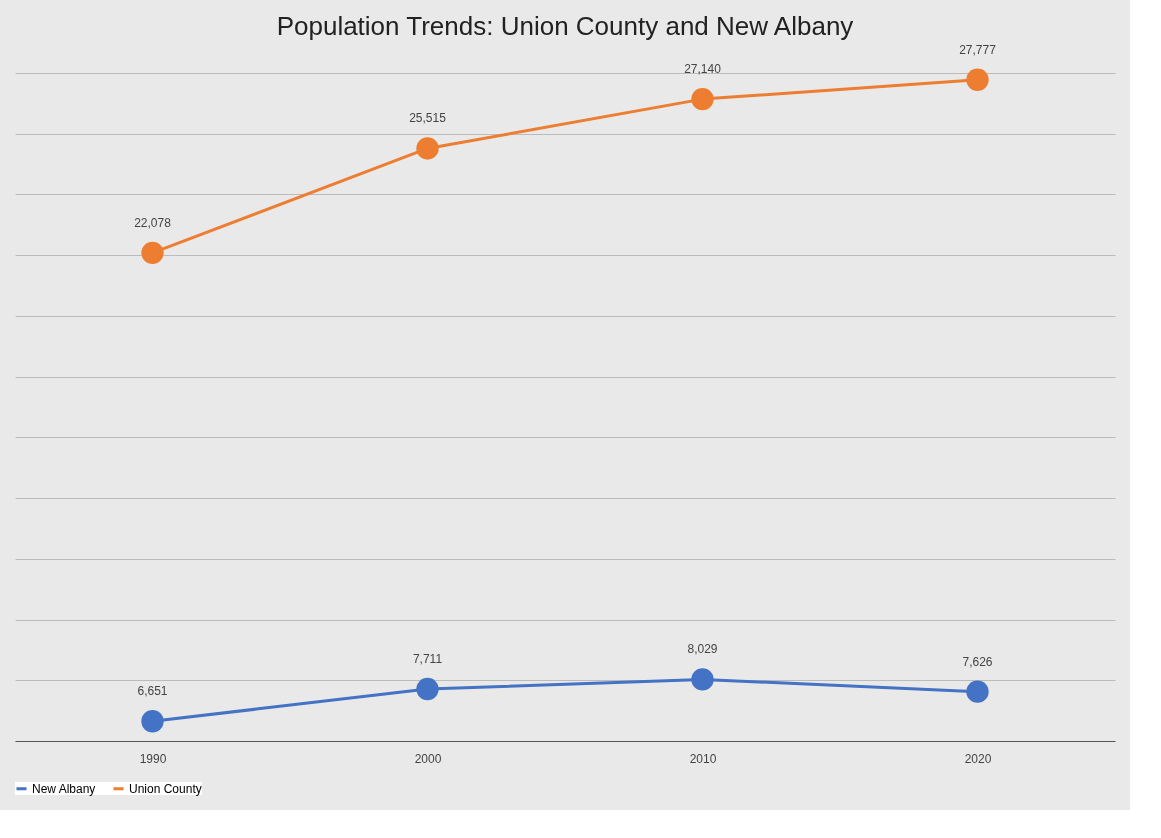 The height and width of the screenshot is (838, 1161). I want to click on data-label: 27,140, so click(703, 69).